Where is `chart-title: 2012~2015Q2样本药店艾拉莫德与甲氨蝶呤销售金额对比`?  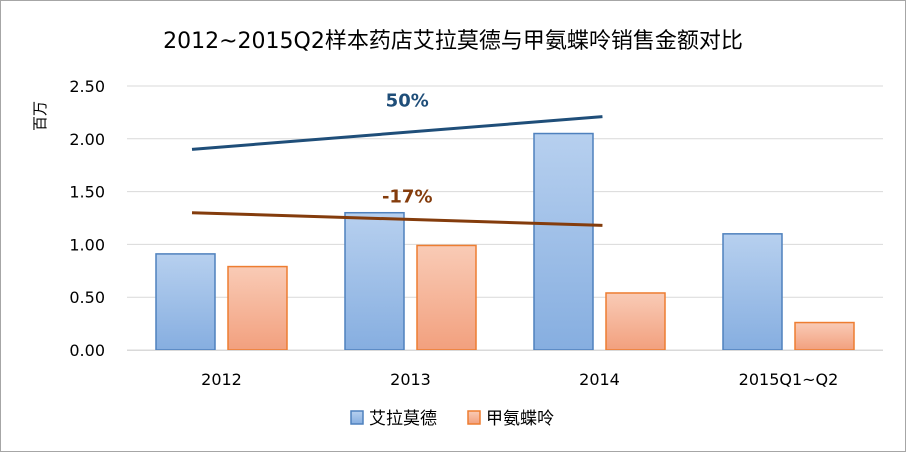
chart-title: 2012~2015Q2样本药店艾拉莫德与甲氨蝶呤销售金额对比 is located at coordinates (453, 41).